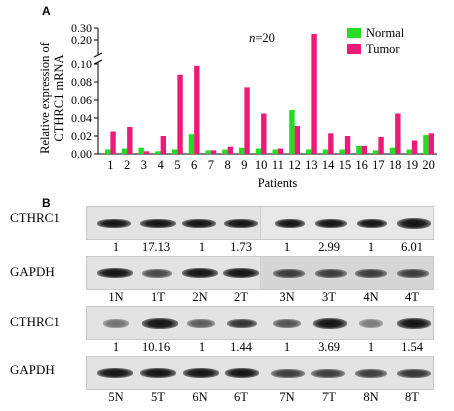  I want to click on lane-label: 8N, so click(371, 397).